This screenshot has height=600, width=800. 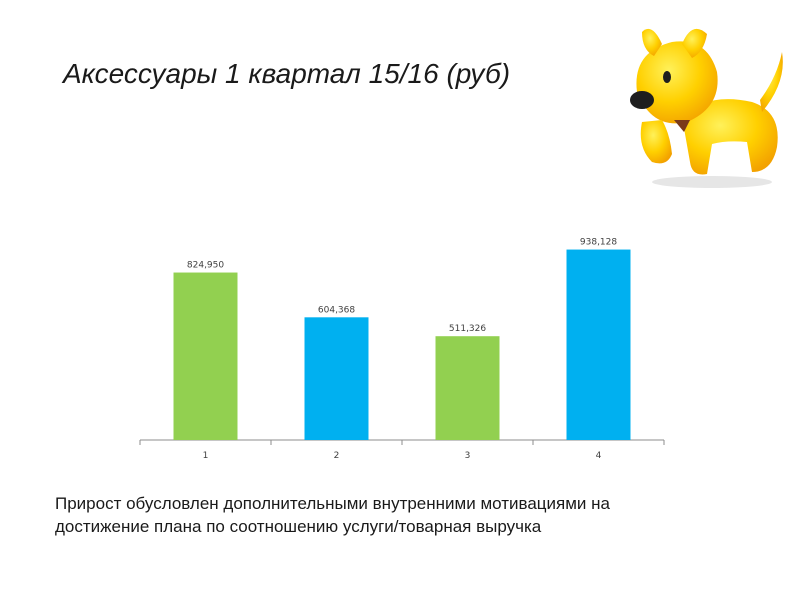 What do you see at coordinates (205, 266) in the screenshot?
I see `data-label: 824,950` at bounding box center [205, 266].